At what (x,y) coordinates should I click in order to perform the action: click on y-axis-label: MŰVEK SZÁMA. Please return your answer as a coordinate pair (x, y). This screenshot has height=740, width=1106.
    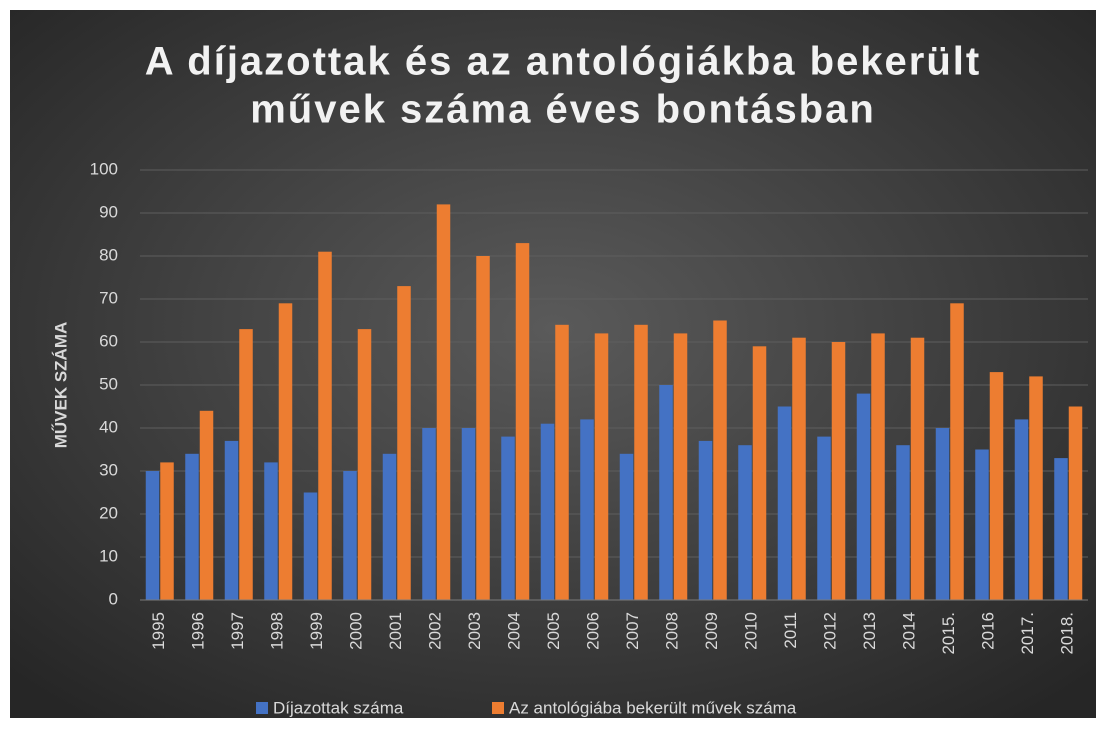
    Looking at the image, I should click on (60, 385).